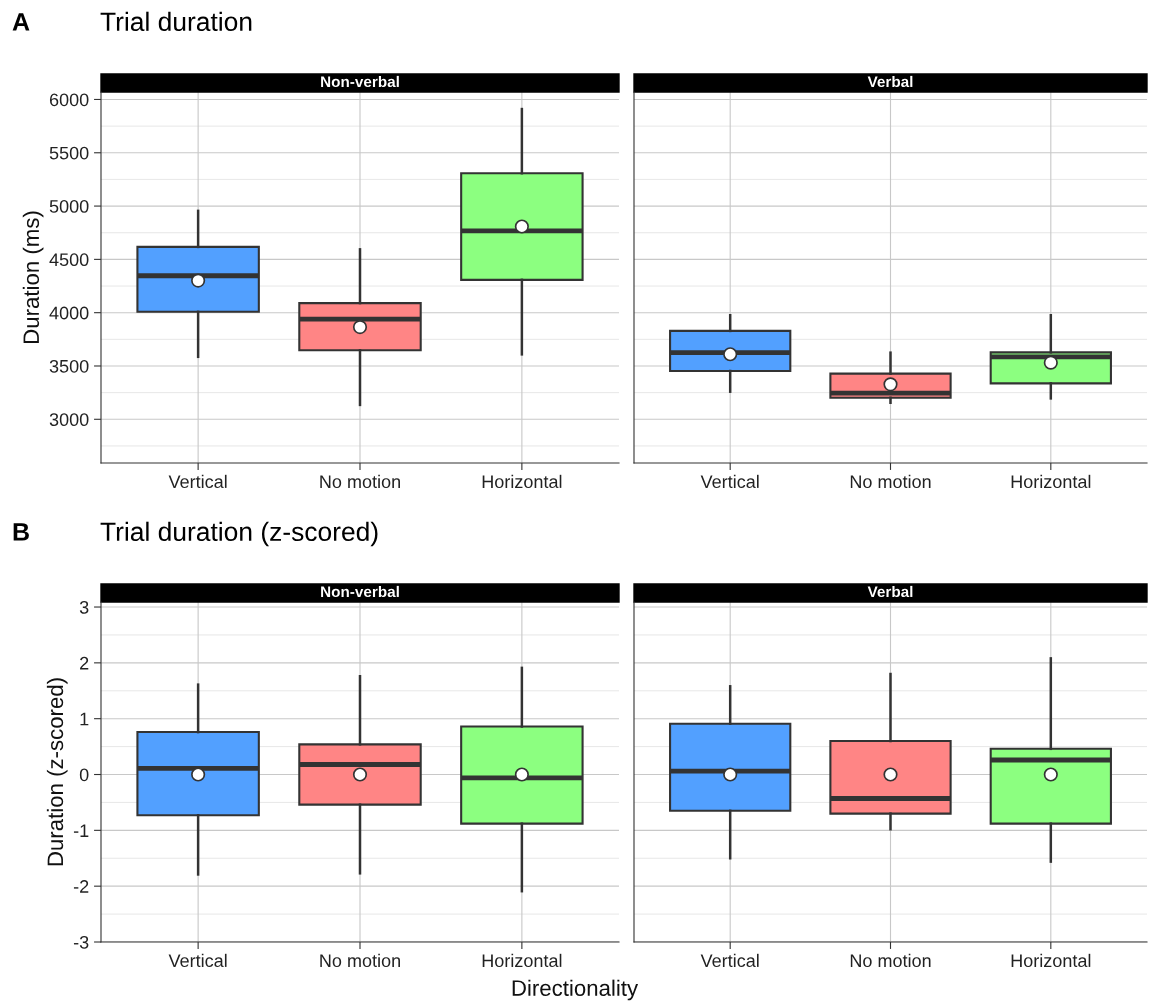 The width and height of the screenshot is (1149, 1005). What do you see at coordinates (81, 830) in the screenshot?
I see `y-tick-label: -1` at bounding box center [81, 830].